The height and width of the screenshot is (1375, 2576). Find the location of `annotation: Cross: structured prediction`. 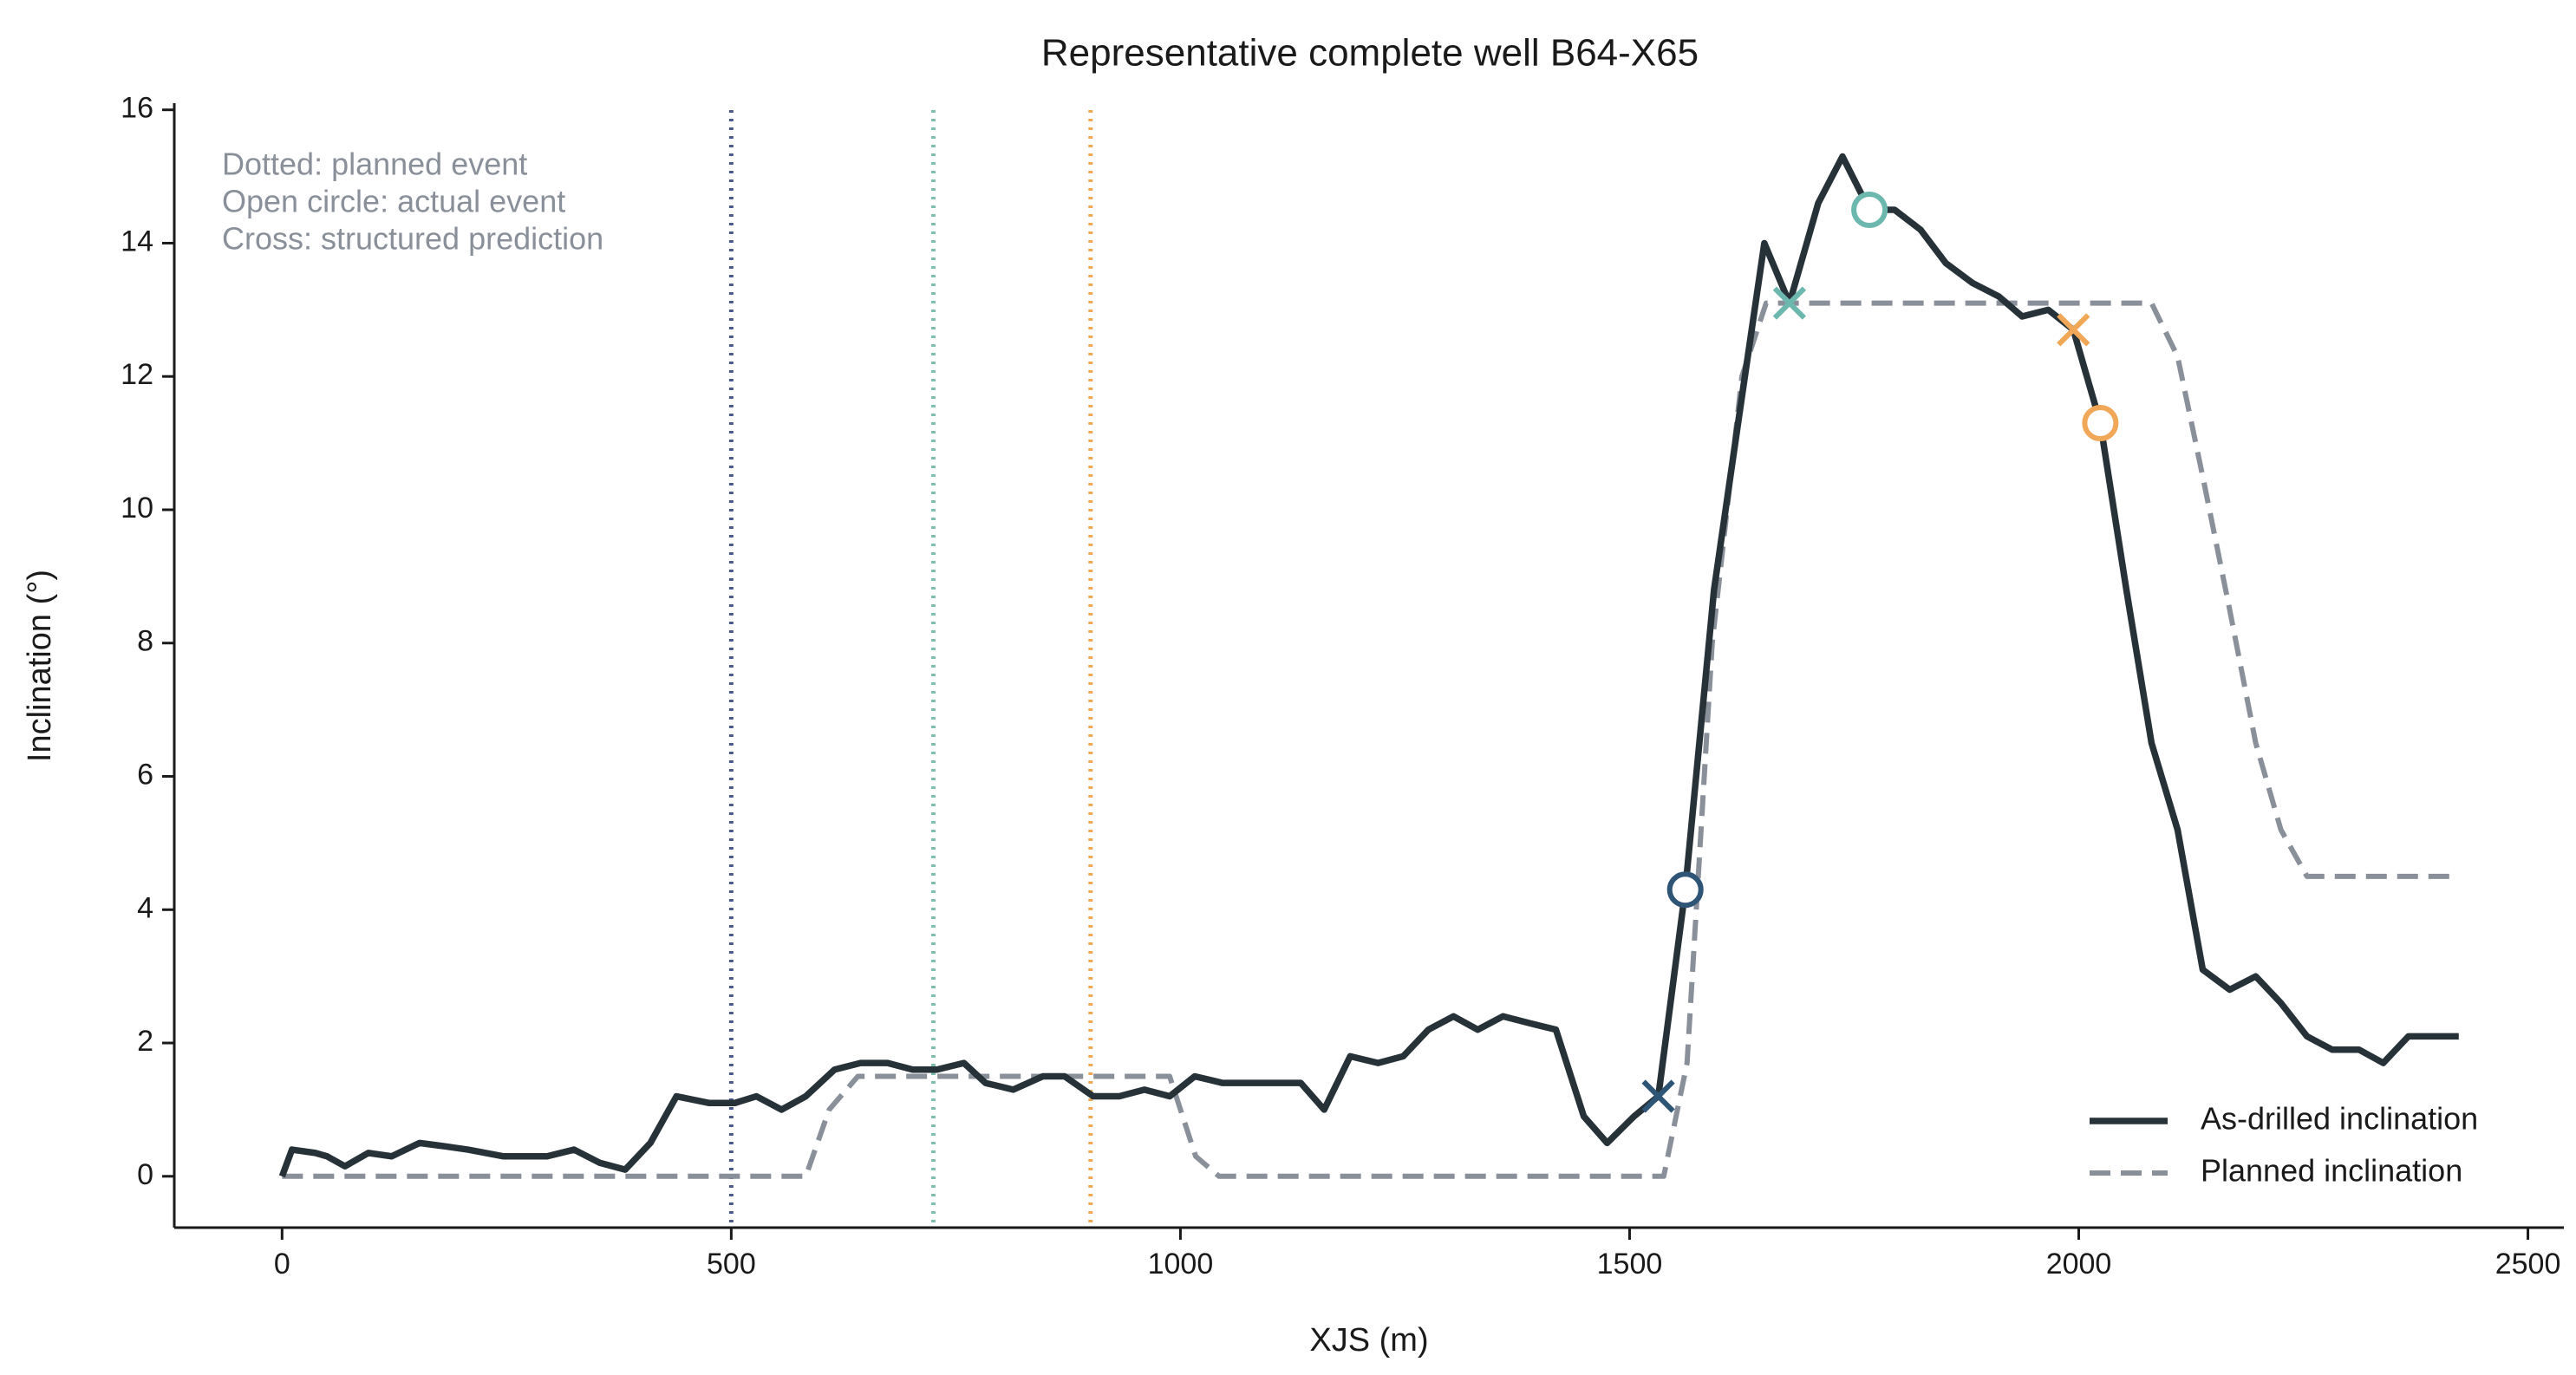

annotation: Cross: structured prediction is located at coordinates (413, 239).